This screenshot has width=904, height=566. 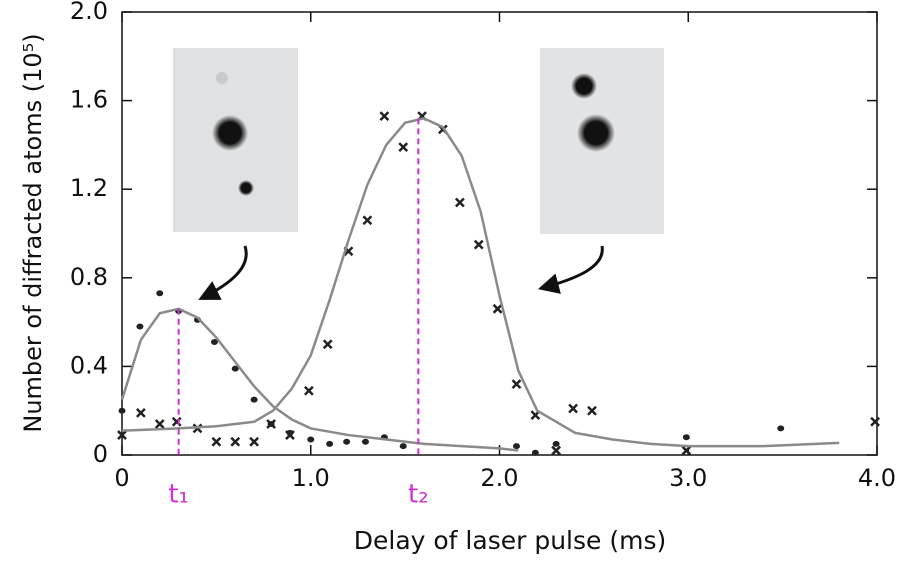 What do you see at coordinates (100, 454) in the screenshot?
I see `y-tick-label: 0` at bounding box center [100, 454].